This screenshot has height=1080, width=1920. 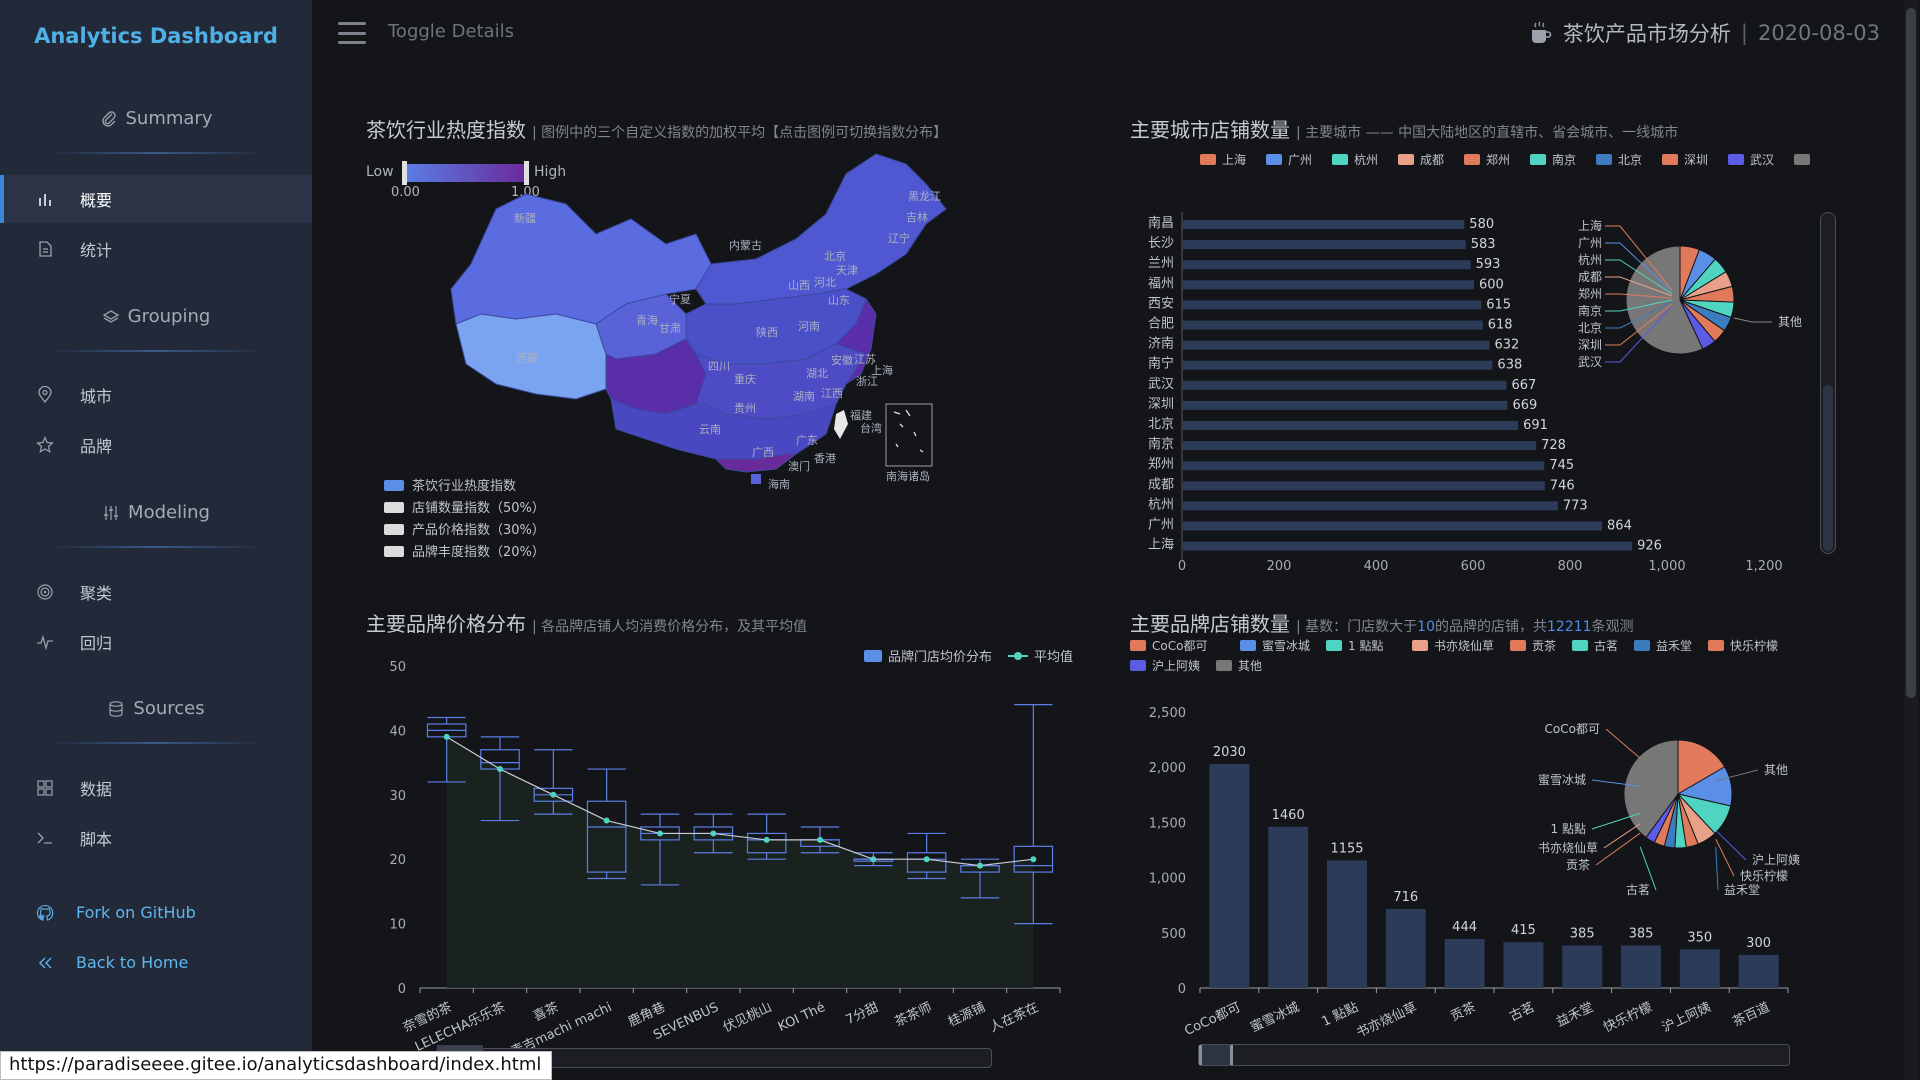 What do you see at coordinates (404, 173) in the screenshot?
I see `visual-map-handle-low` at bounding box center [404, 173].